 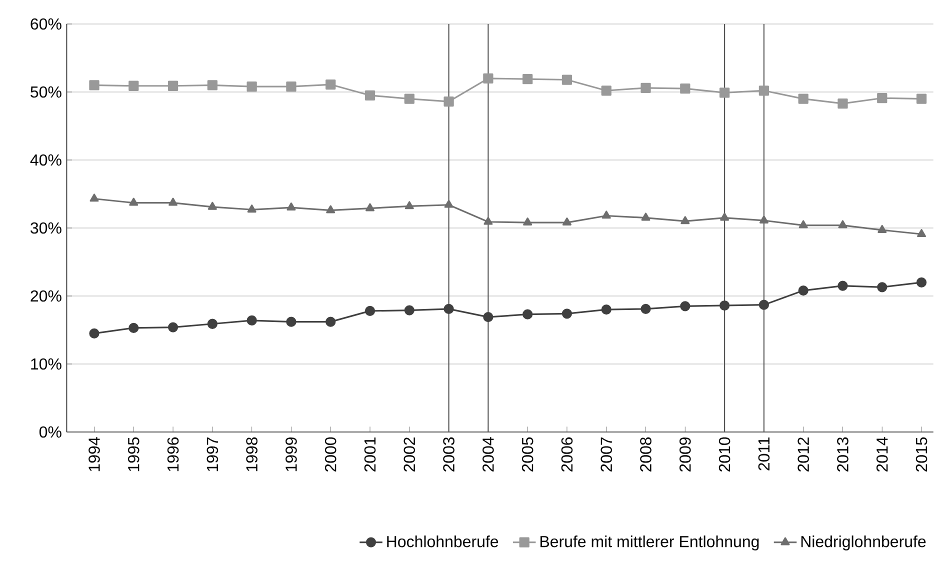 What do you see at coordinates (448, 454) in the screenshot?
I see `x-tick-label: 2003` at bounding box center [448, 454].